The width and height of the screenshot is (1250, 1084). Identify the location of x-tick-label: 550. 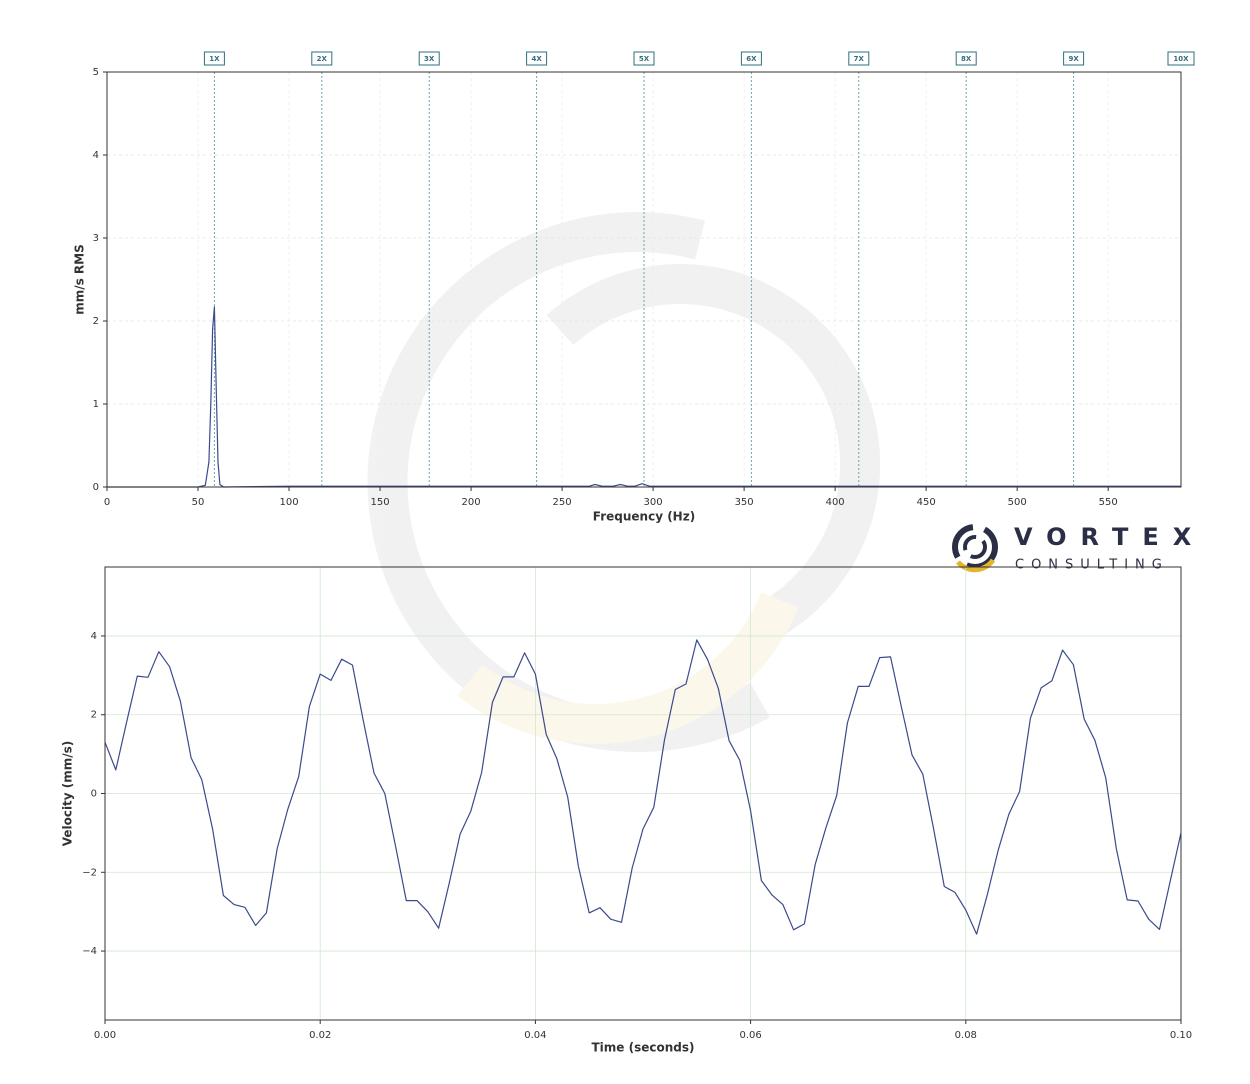
(1108, 502).